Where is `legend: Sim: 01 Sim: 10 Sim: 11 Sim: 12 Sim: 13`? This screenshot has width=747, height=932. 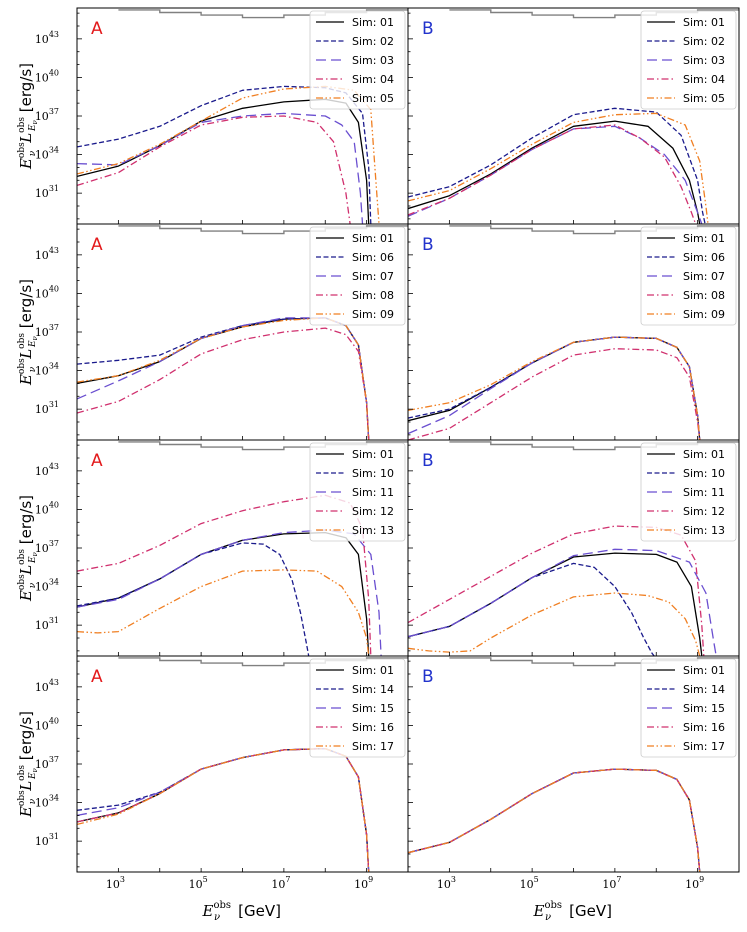 legend: Sim: 01 Sim: 10 Sim: 11 Sim: 12 Sim: 13 is located at coordinates (357, 492).